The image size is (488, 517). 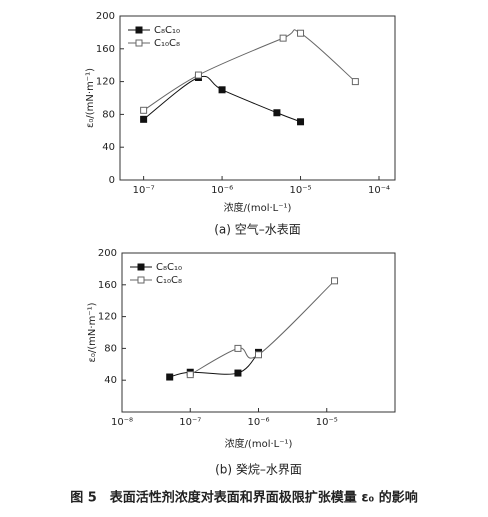 What do you see at coordinates (112, 180) in the screenshot?
I see `y-tick-label: 0` at bounding box center [112, 180].